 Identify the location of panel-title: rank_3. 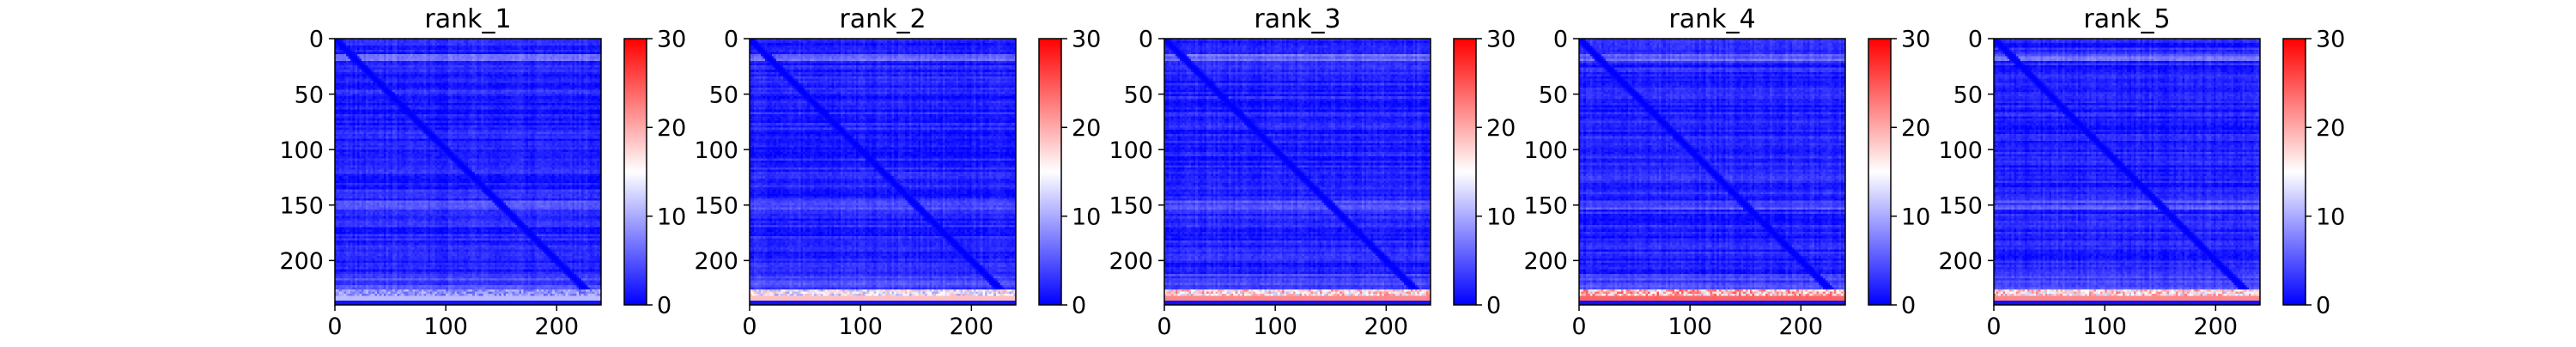
(1297, 19).